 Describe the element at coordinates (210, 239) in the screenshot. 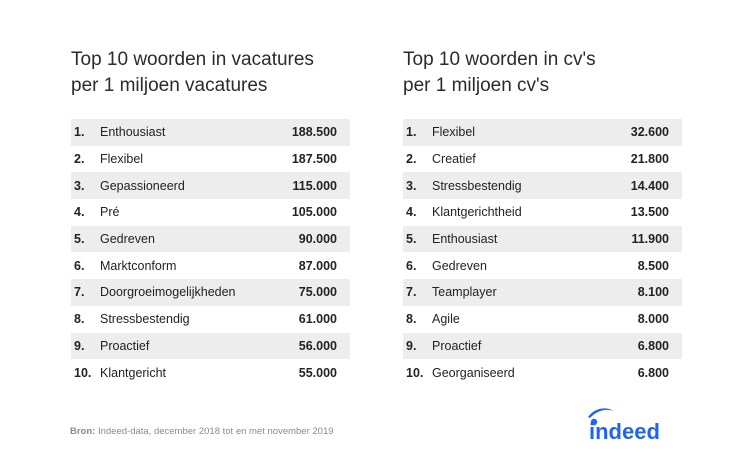

I see `table-row: 5. Gedreven 90.000` at that location.